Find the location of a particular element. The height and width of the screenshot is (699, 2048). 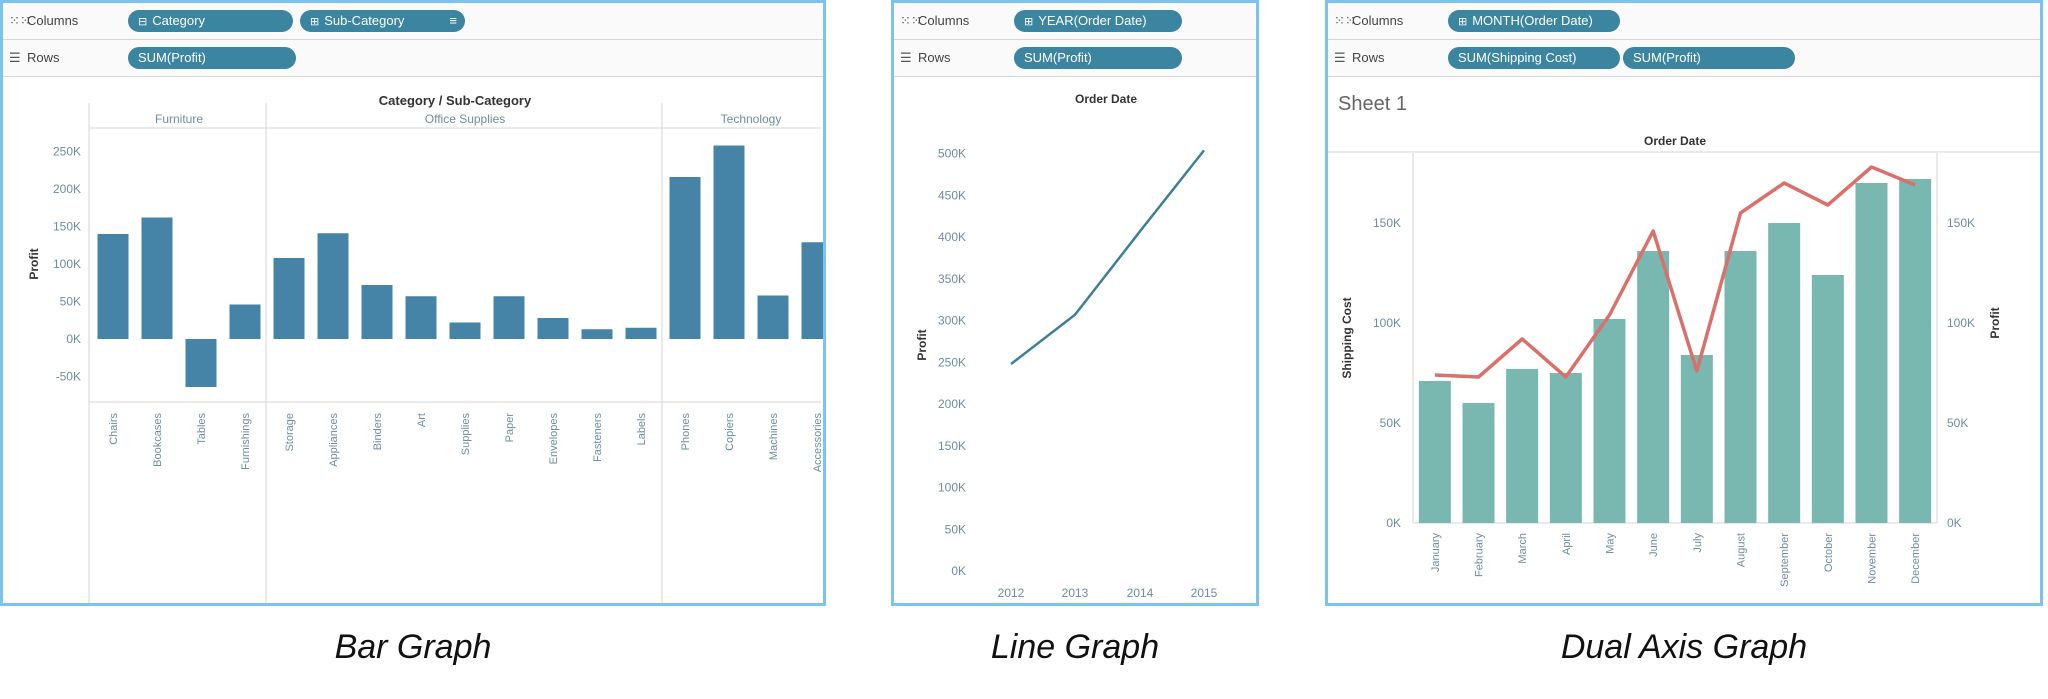

sub-category-pill: ⊞ Sub-Category ≡ is located at coordinates (382, 21).